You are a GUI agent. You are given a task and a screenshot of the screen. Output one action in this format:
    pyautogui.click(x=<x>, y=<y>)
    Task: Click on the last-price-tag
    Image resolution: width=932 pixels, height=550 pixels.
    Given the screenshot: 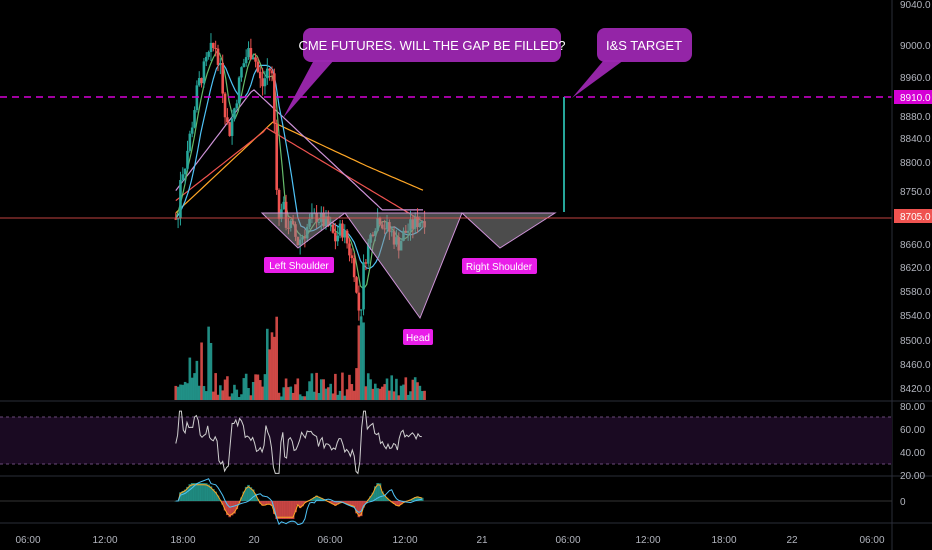 What is the action you would take?
    pyautogui.click(x=913, y=216)
    